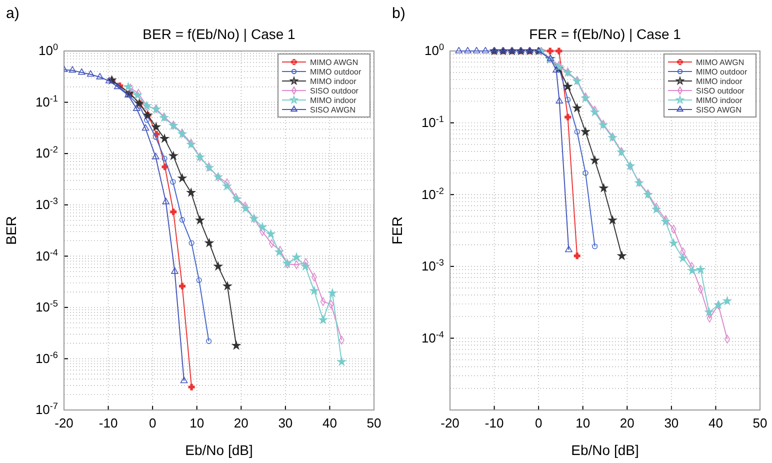 The image size is (772, 463). I want to click on text: b), so click(399, 13).